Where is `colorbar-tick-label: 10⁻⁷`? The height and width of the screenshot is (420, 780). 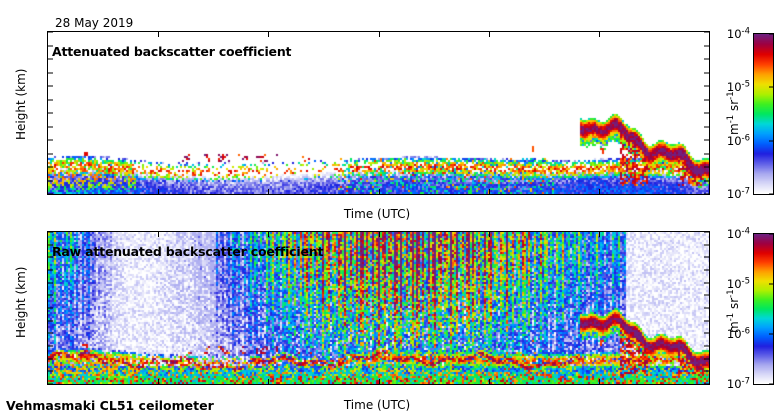
colorbar-tick-label: 10⁻⁷ is located at coordinates (738, 194).